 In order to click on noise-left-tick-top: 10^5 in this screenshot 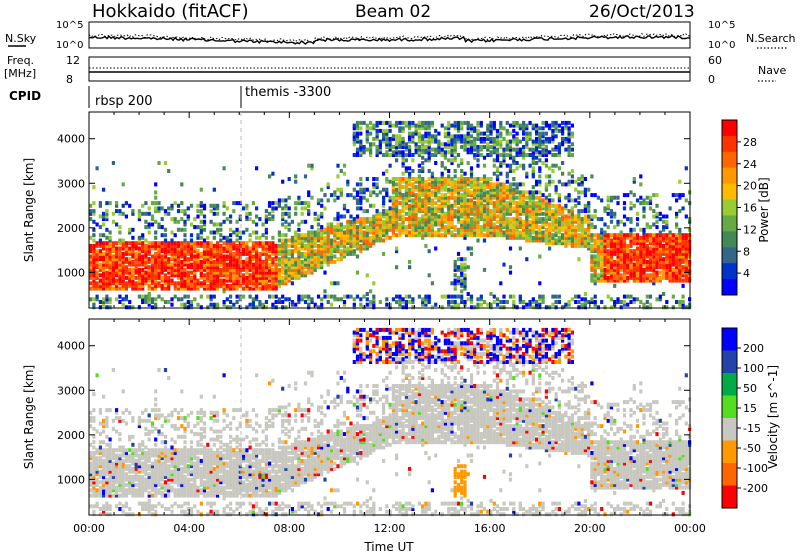, I will do `click(69, 25)`.